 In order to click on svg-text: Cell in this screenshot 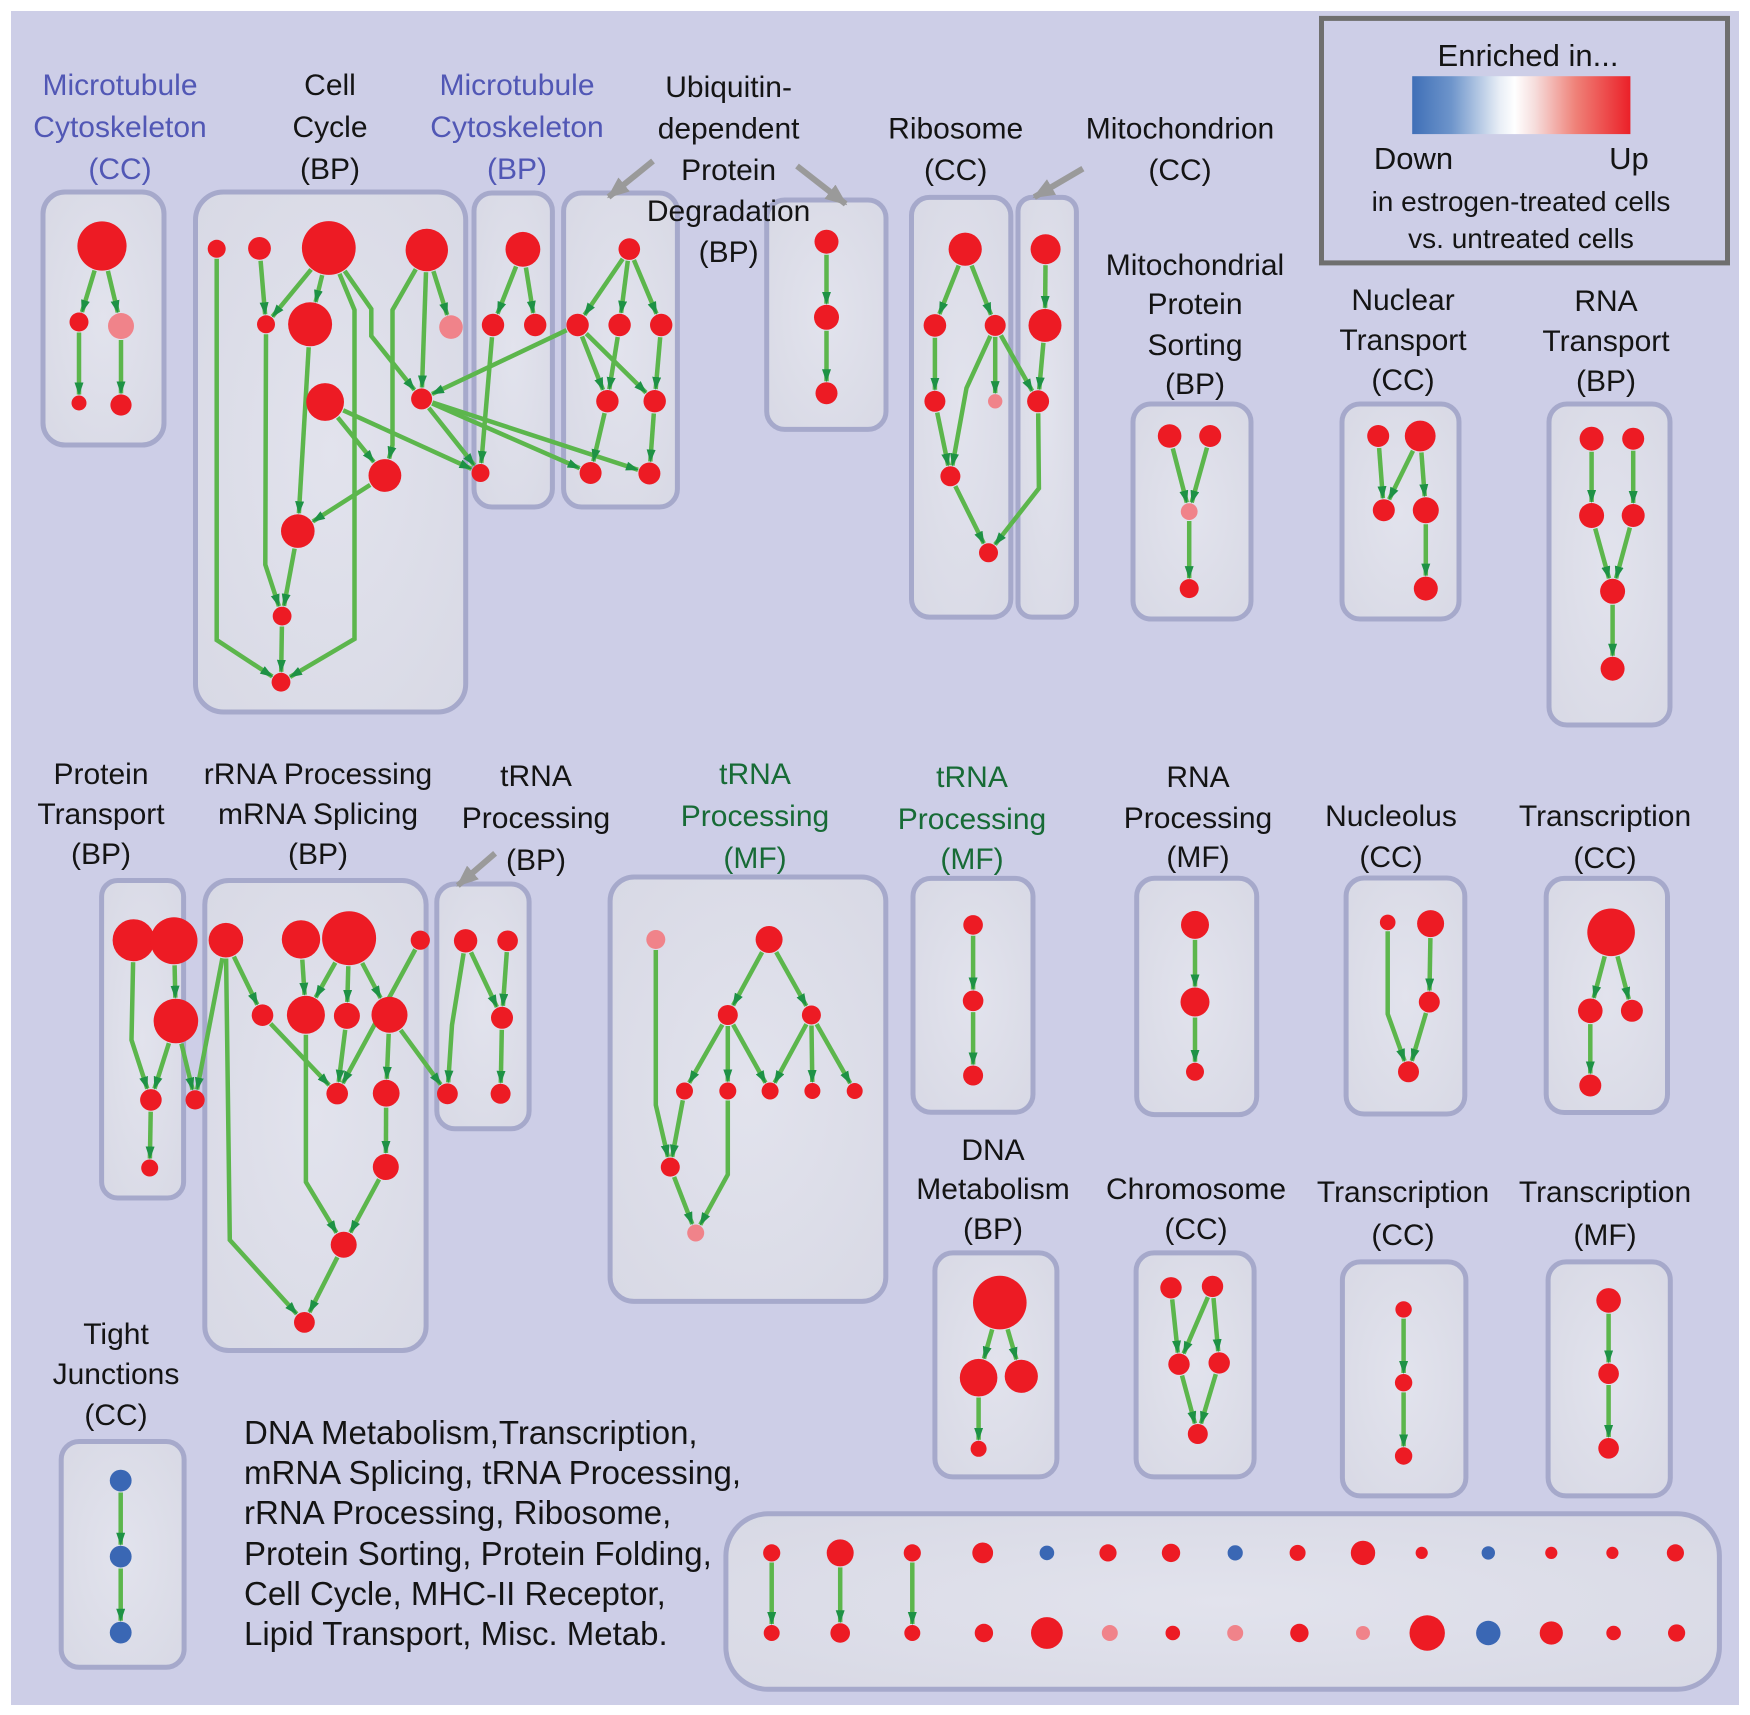, I will do `click(330, 85)`.